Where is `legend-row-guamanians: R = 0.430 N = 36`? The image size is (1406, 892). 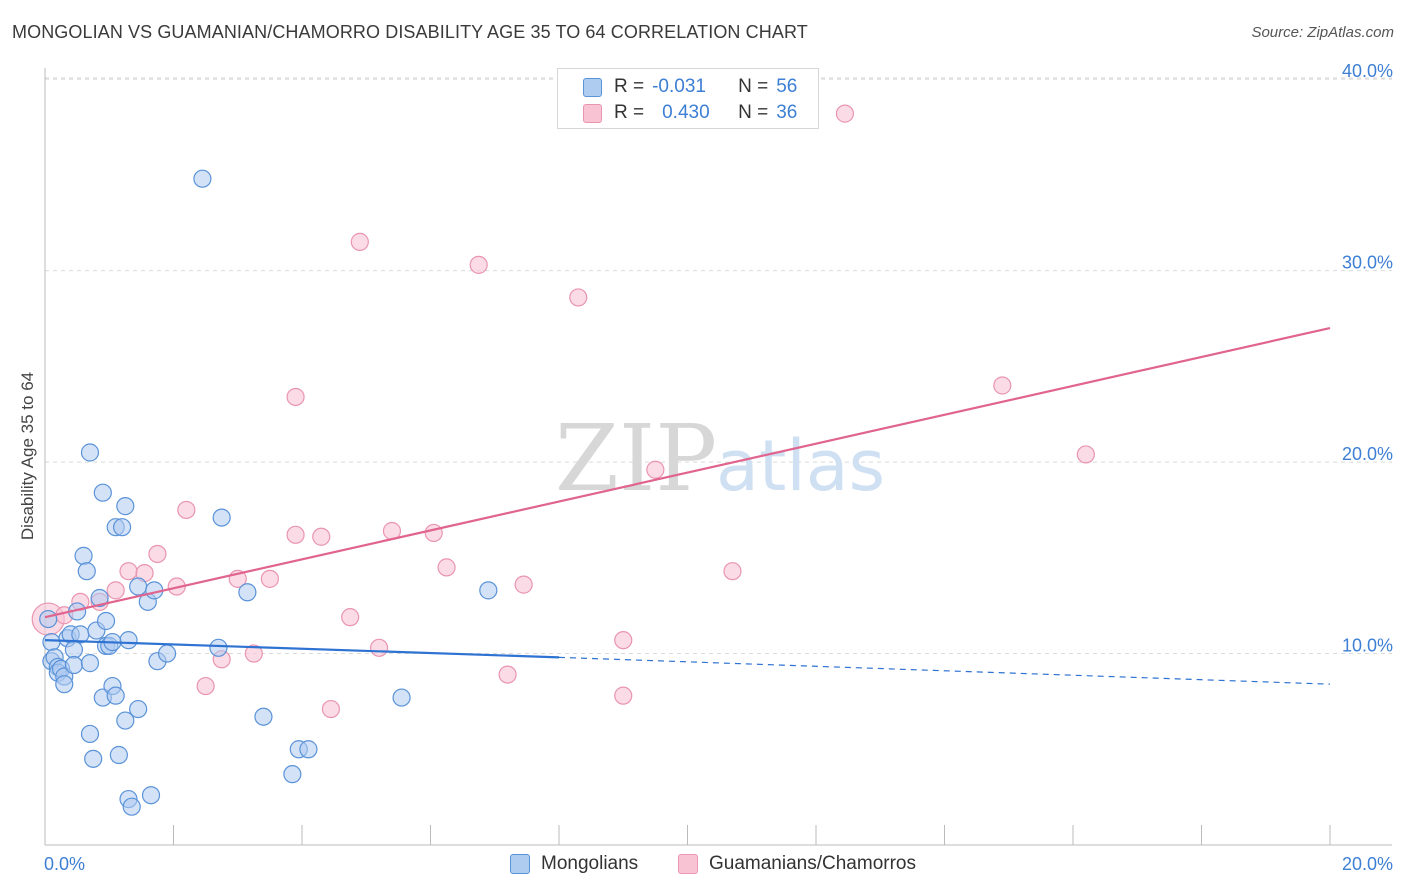
legend-row-guamanians: R = 0.430 N = 36 is located at coordinates (677, 113).